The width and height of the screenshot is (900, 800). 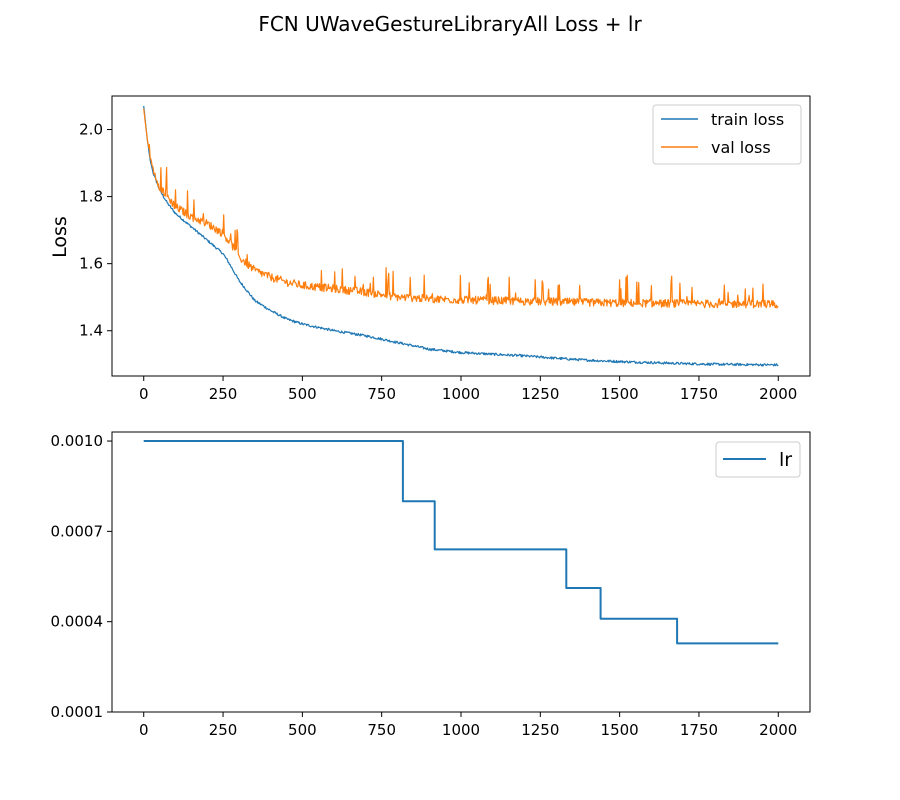 What do you see at coordinates (95, 230) in the screenshot?
I see `loss-y-axis: 1.4 1.6 1.8 2.0` at bounding box center [95, 230].